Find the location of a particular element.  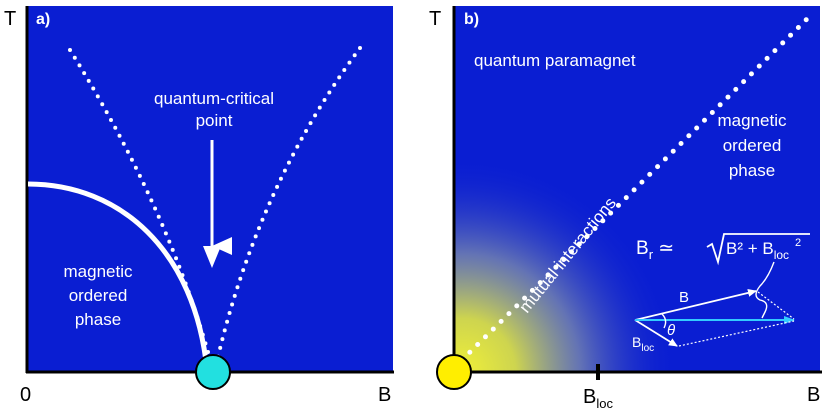

formula-superscript: 2 is located at coordinates (798, 243).